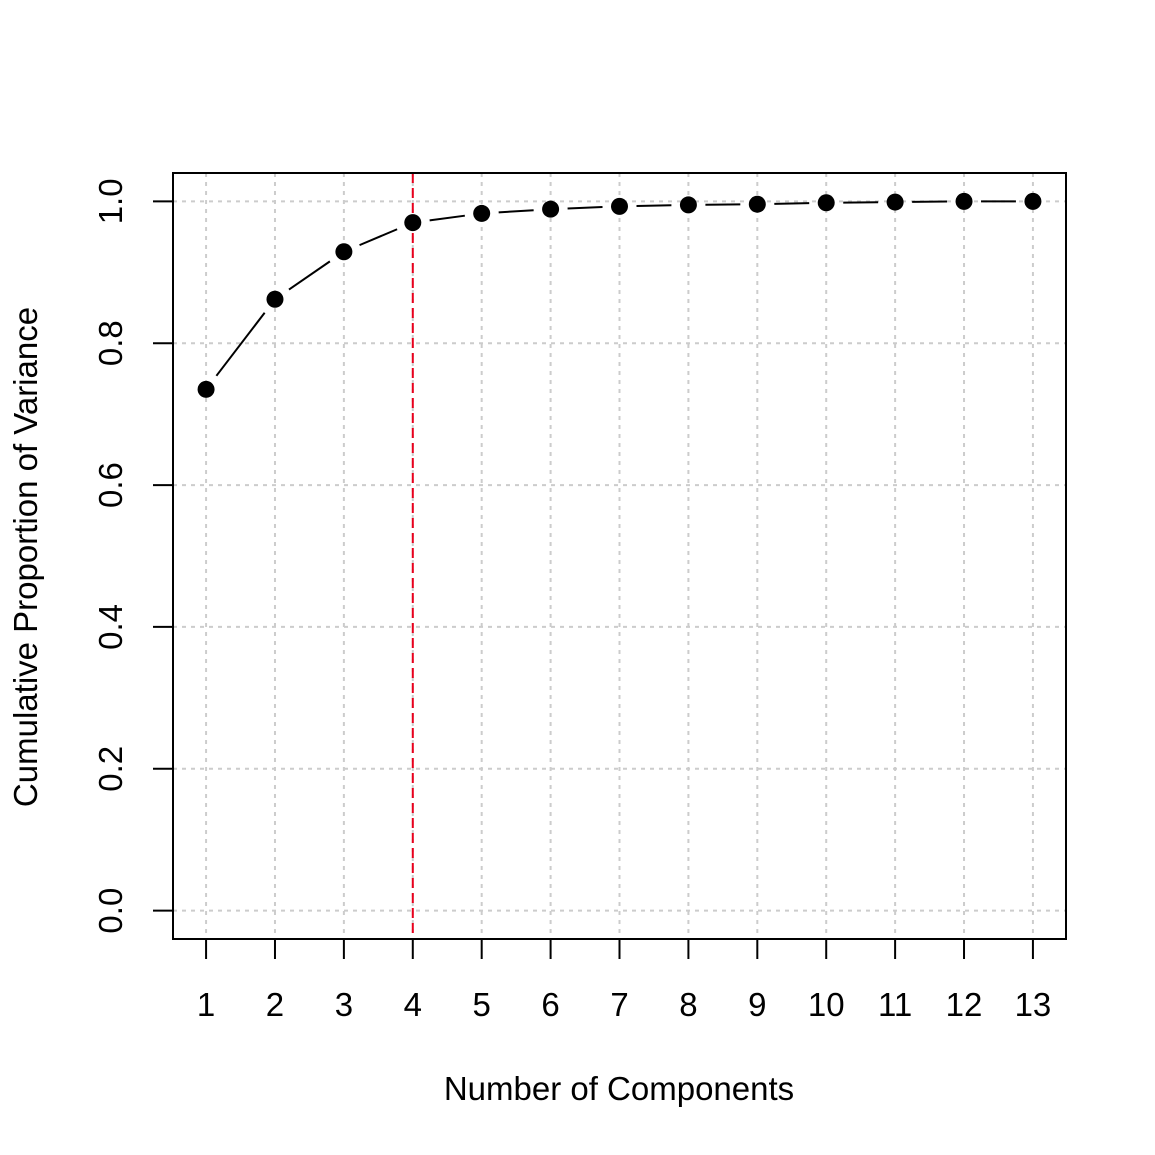 The width and height of the screenshot is (1155, 1155). What do you see at coordinates (110, 485) in the screenshot?
I see `y-tick-label-0.6: 0.6` at bounding box center [110, 485].